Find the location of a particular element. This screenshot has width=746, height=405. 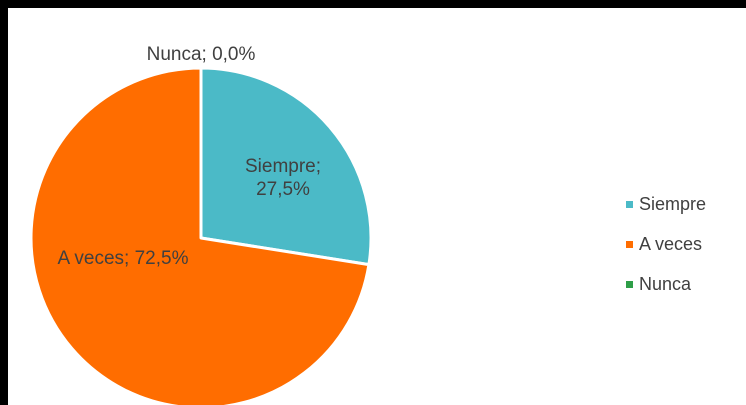

legend-item-siempre: Siempre is located at coordinates (666, 204).